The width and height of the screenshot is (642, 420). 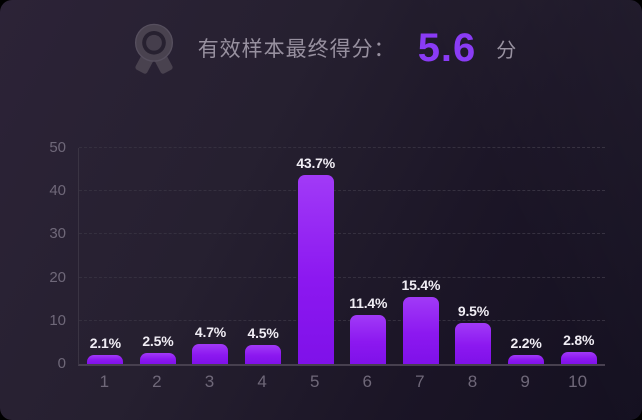 I want to click on bar-value-label: 2.1%, so click(x=105, y=342).